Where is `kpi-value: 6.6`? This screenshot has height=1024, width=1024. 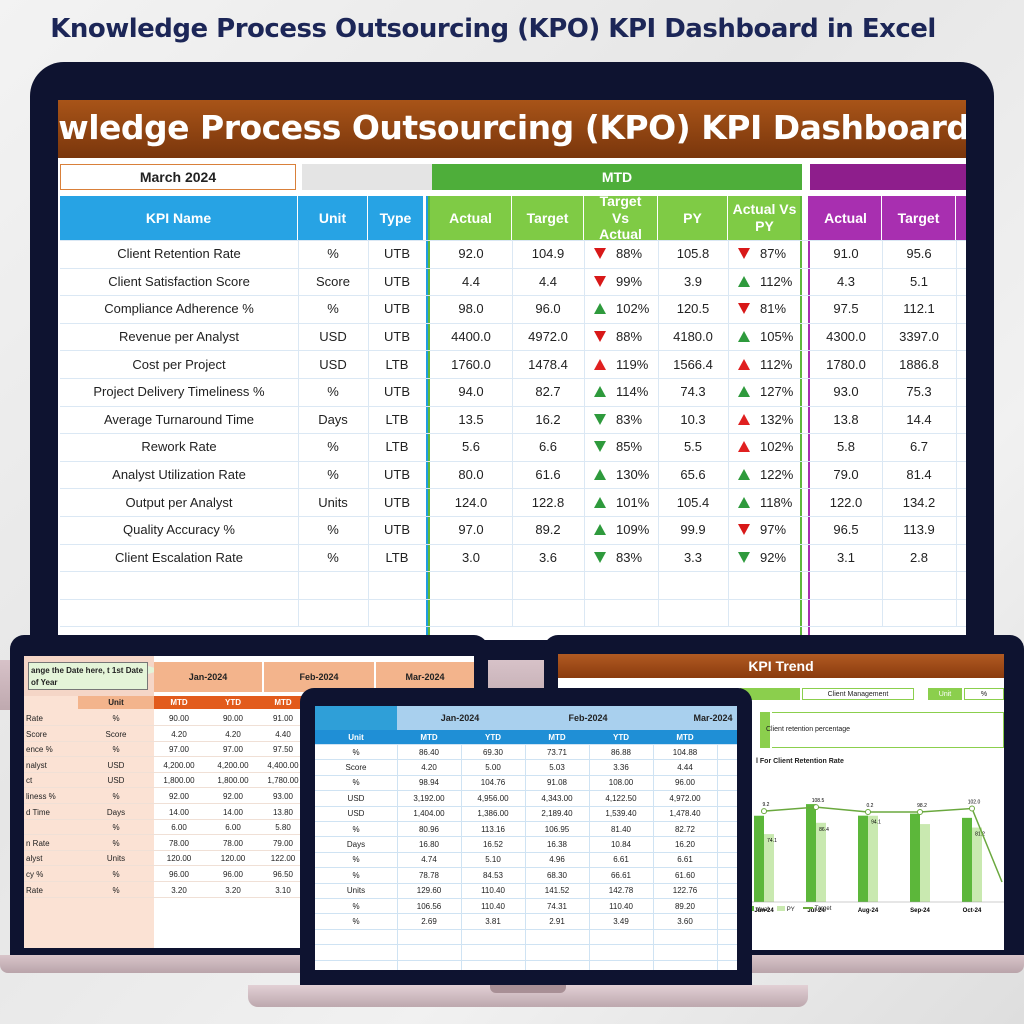 kpi-value: 6.6 is located at coordinates (548, 447).